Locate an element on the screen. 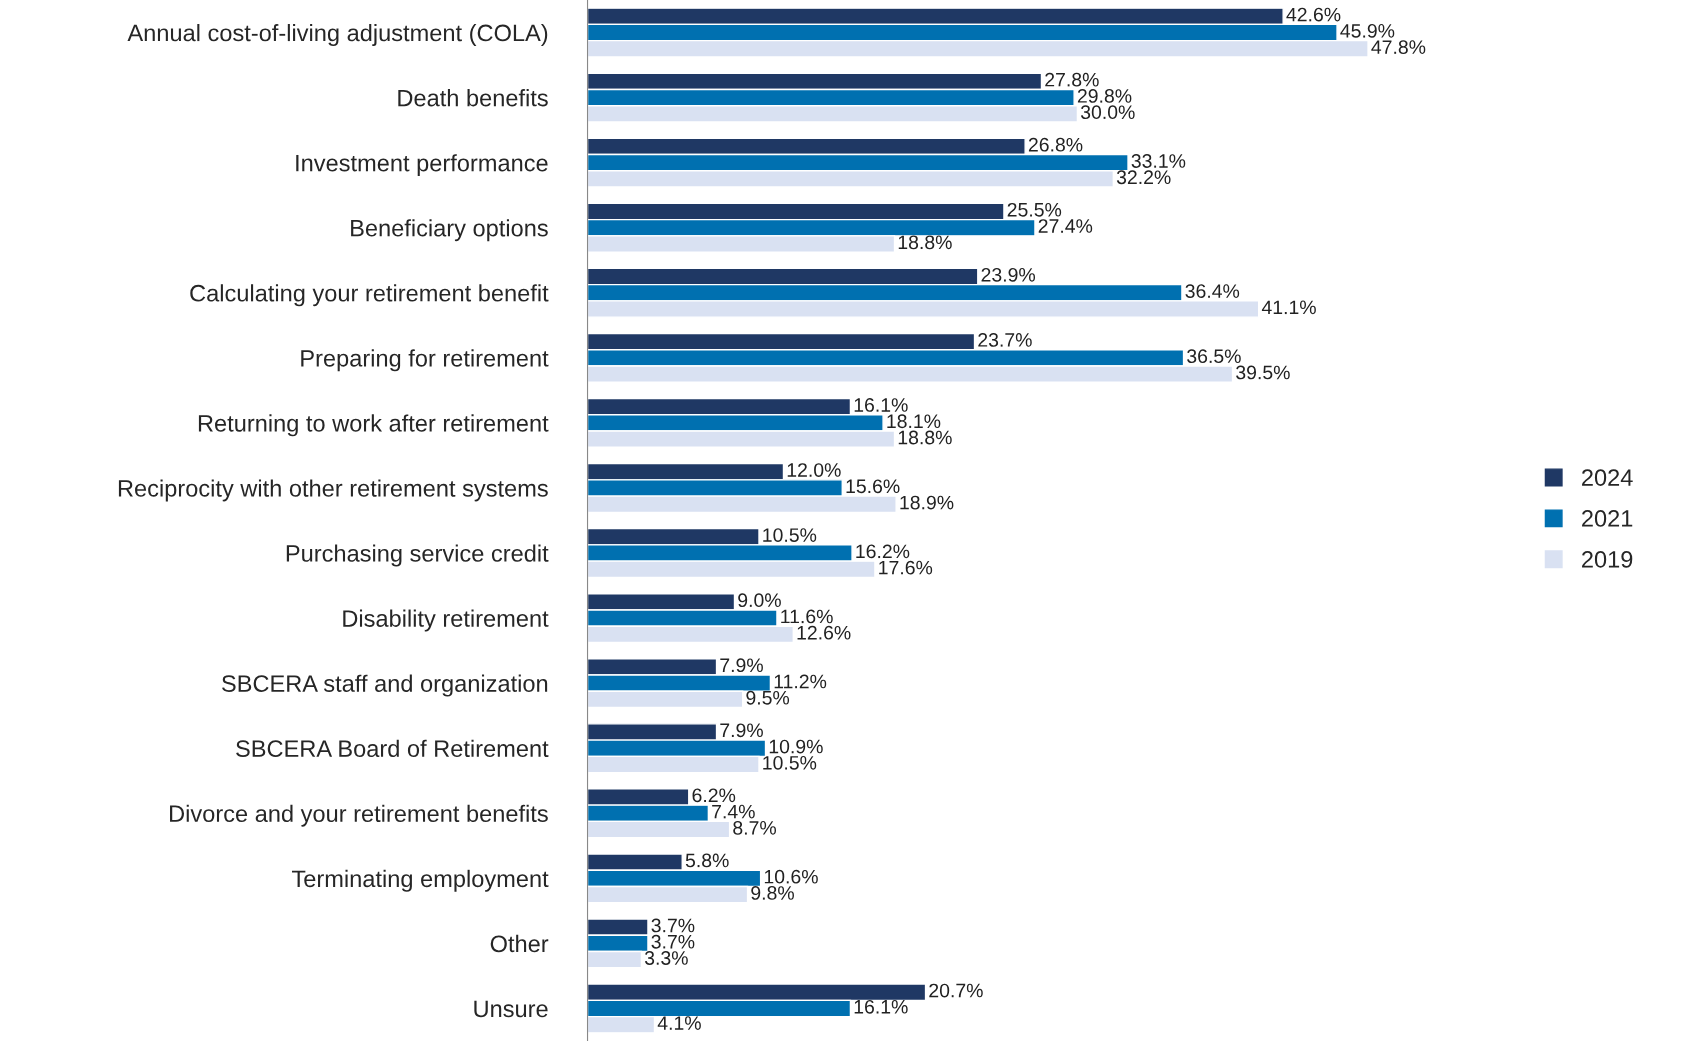 The image size is (1703, 1041). data-label: 12.0% is located at coordinates (814, 470).